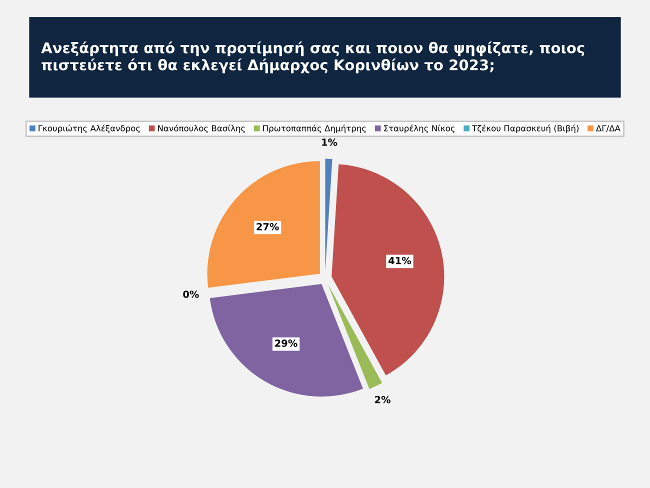 Image resolution: width=650 pixels, height=488 pixels. Describe the element at coordinates (525, 129) in the screenshot. I see `legend-label: Τζέκου Παρασκευή (Βιβή)` at that location.